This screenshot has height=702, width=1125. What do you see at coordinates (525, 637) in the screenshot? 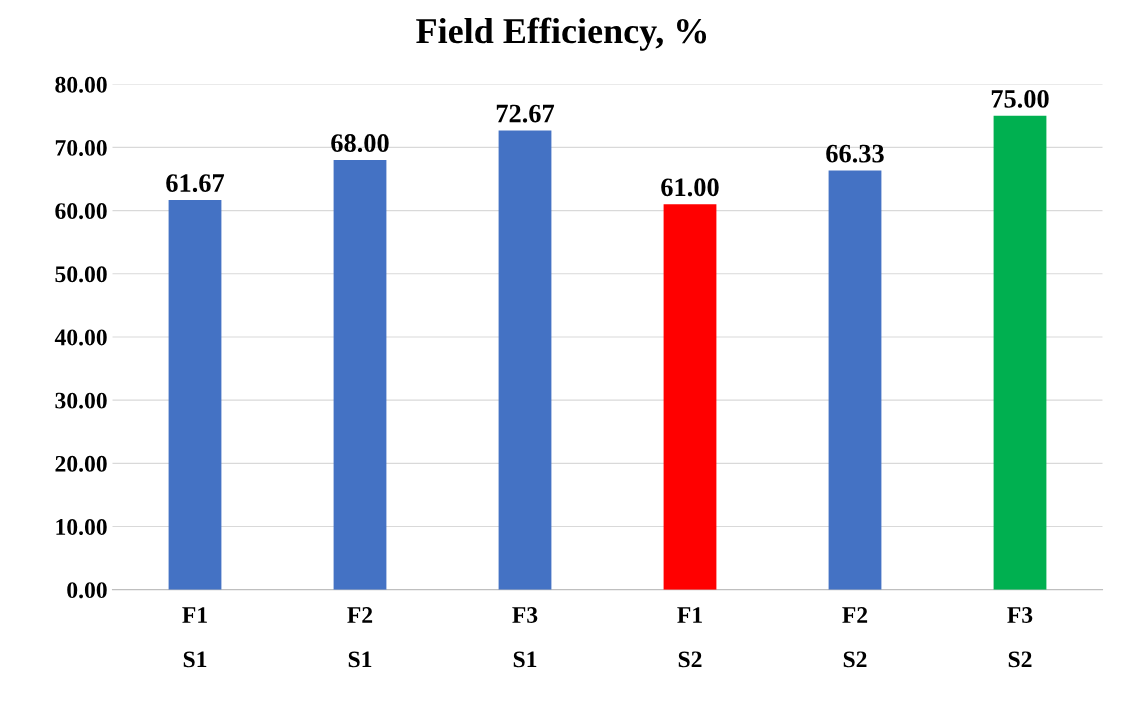
I see `category-label: F3 S1` at bounding box center [525, 637].